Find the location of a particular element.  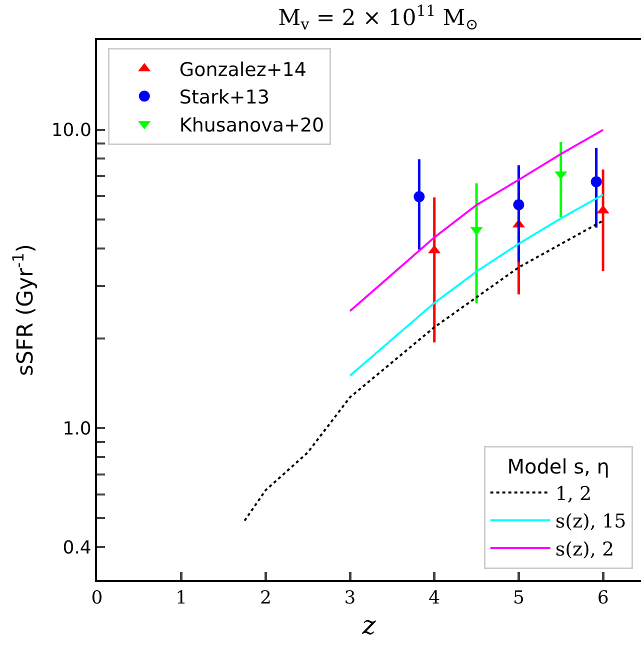

y-tick-label: 1.0 is located at coordinates (77, 429).